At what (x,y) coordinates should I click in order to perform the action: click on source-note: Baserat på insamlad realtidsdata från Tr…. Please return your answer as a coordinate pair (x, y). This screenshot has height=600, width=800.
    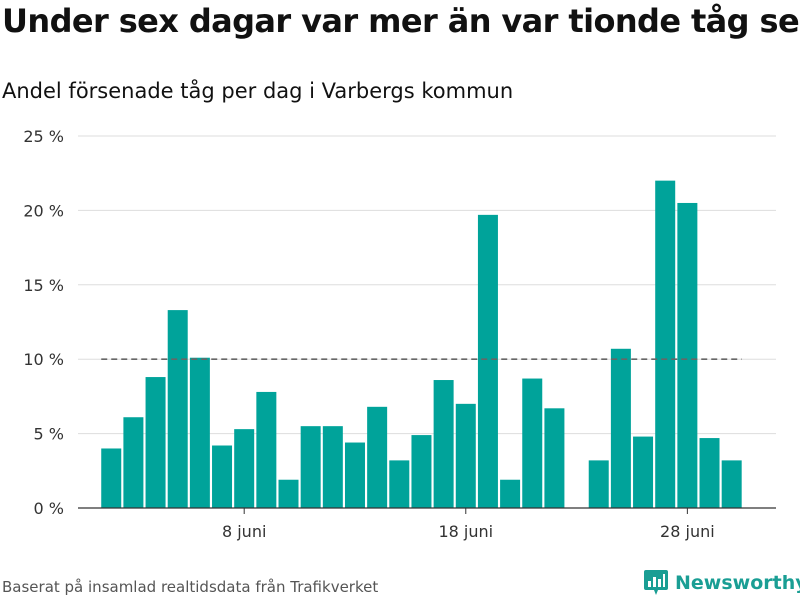
    Looking at the image, I should click on (190, 587).